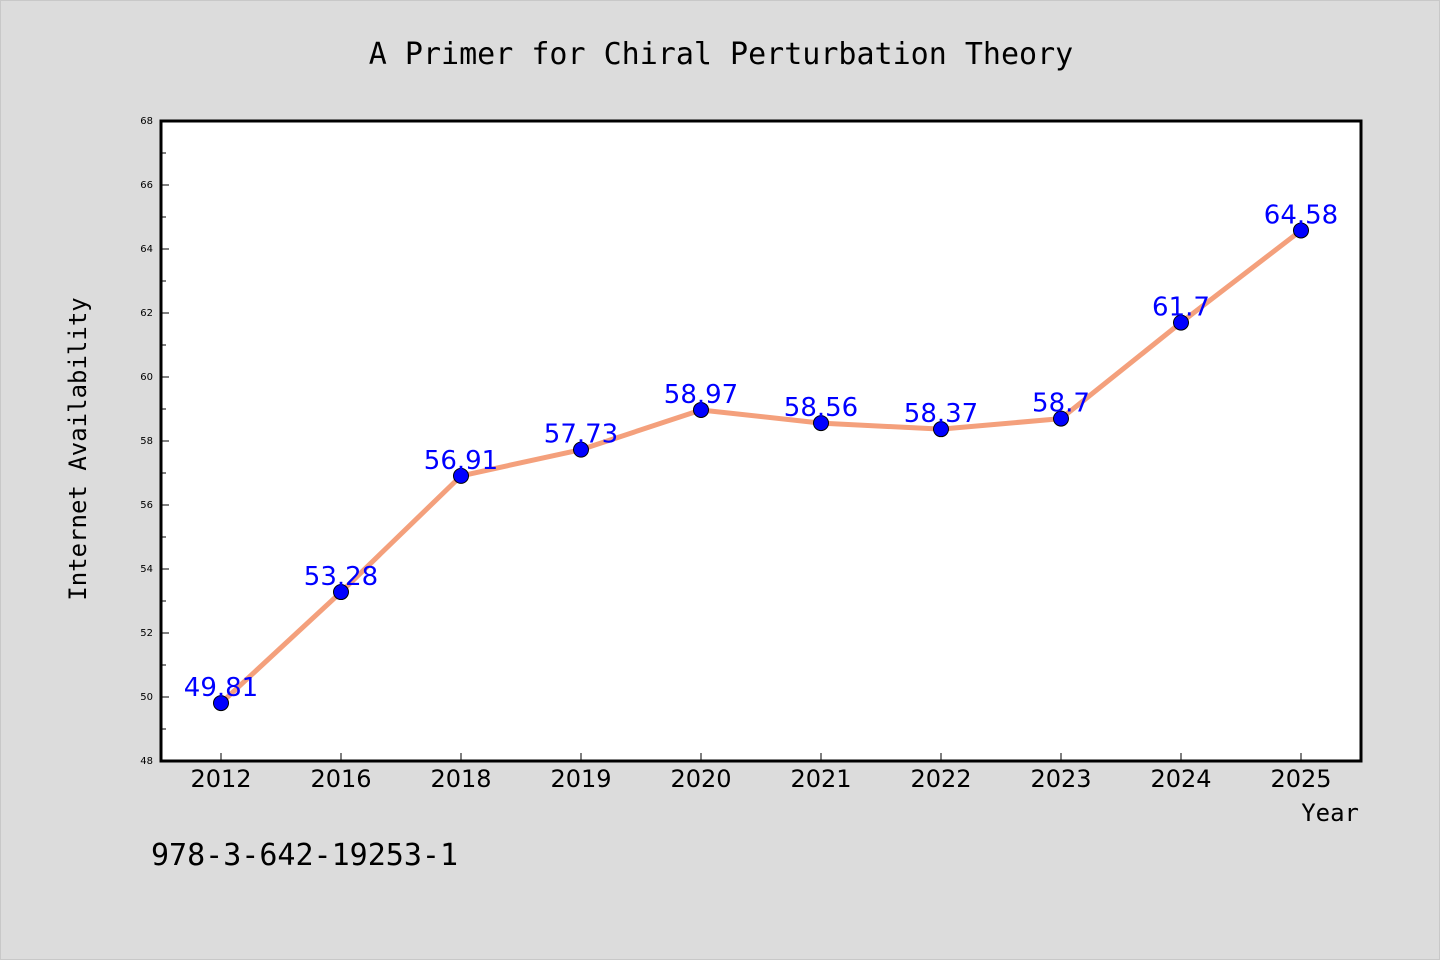 This screenshot has width=1440, height=960. What do you see at coordinates (701, 395) in the screenshot?
I see `data-label: 58.97` at bounding box center [701, 395].